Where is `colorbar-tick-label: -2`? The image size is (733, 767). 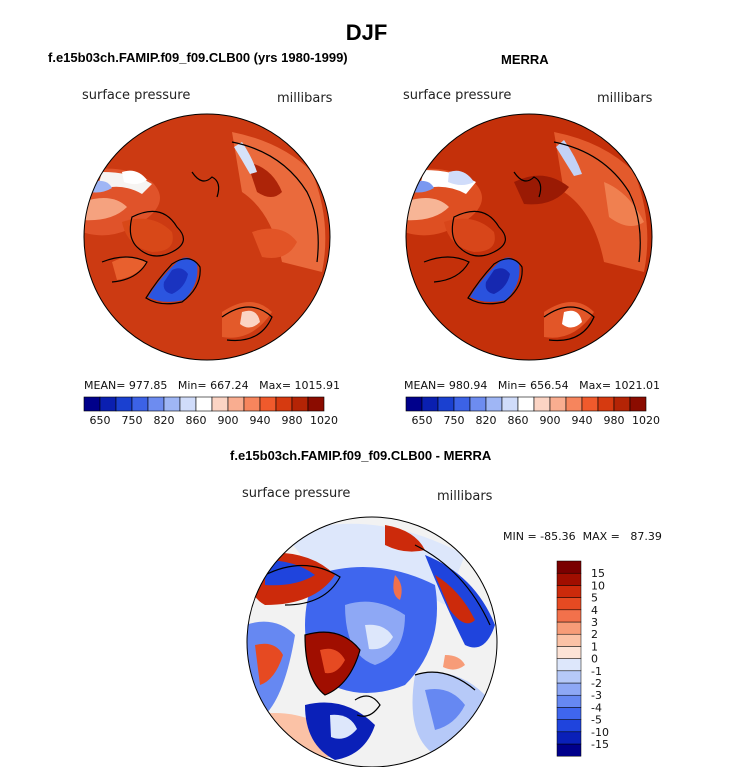 colorbar-tick-label: -2 is located at coordinates (596, 683).